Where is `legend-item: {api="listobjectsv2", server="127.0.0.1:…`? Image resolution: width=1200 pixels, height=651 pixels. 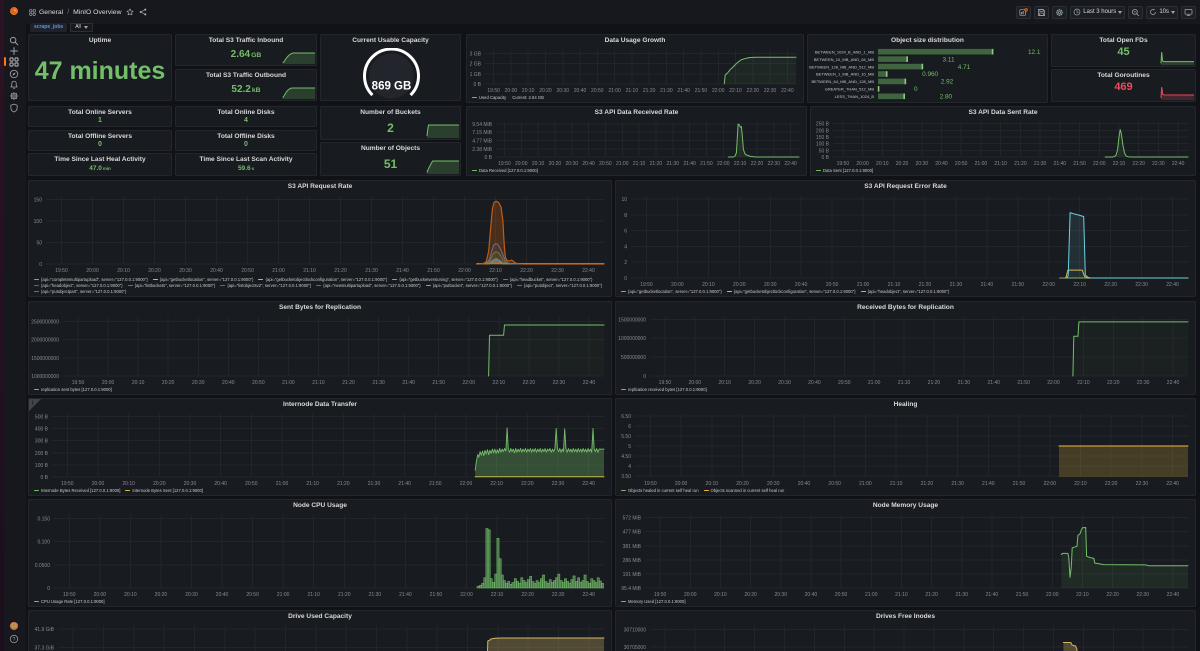 legend-item: {api="listobjectsv2", server="127.0.0.1:… is located at coordinates (265, 285).